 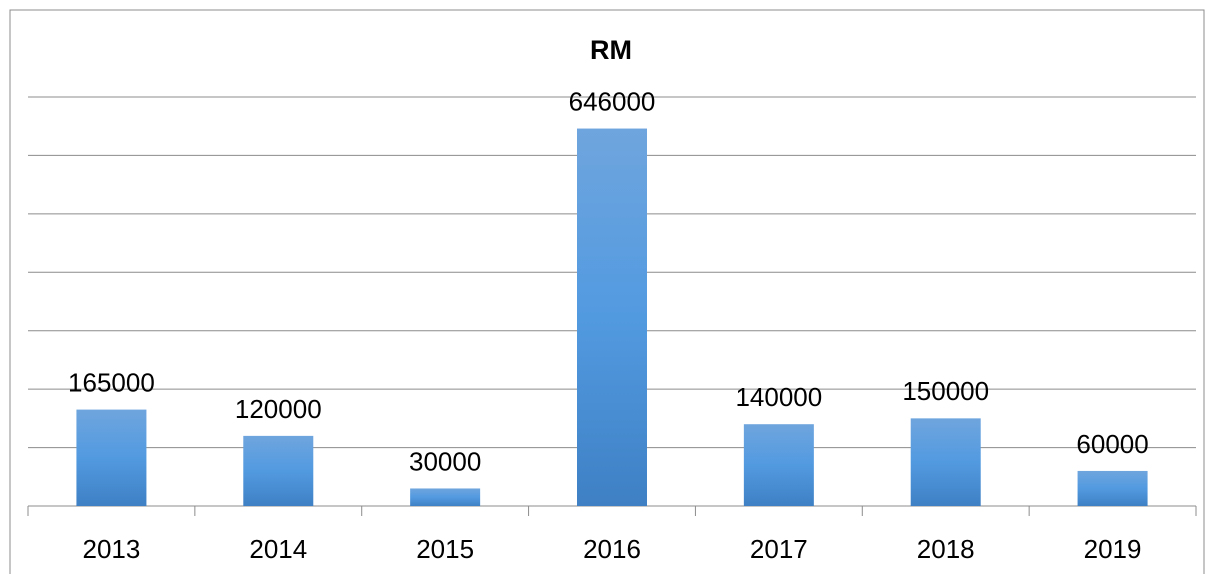 What do you see at coordinates (1113, 549) in the screenshot?
I see `x-tick-label: 2019` at bounding box center [1113, 549].